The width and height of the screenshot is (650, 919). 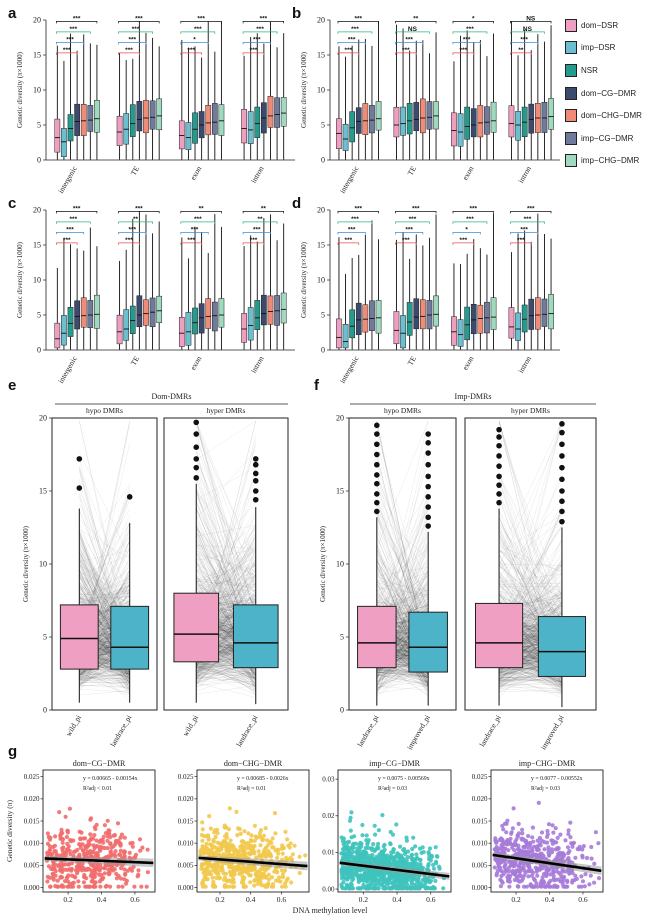 I want to click on r-squared-label: R²adj = 0.03, so click(x=545, y=789).